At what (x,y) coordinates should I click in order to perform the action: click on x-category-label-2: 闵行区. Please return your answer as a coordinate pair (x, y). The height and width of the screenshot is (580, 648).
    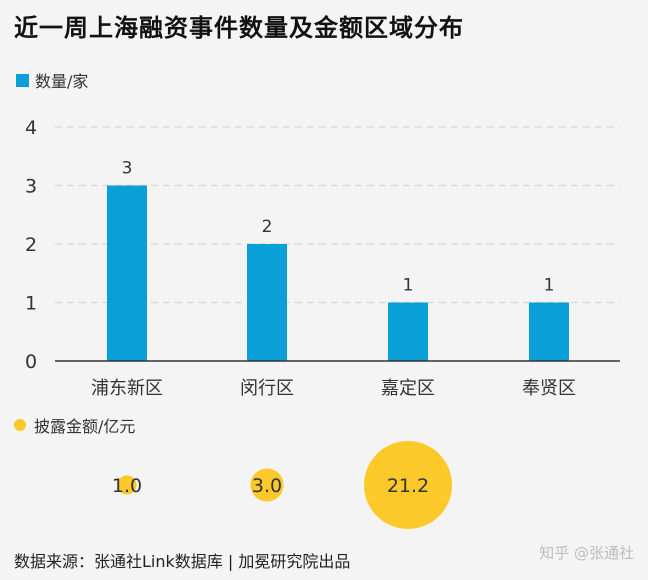
    Looking at the image, I should click on (267, 388).